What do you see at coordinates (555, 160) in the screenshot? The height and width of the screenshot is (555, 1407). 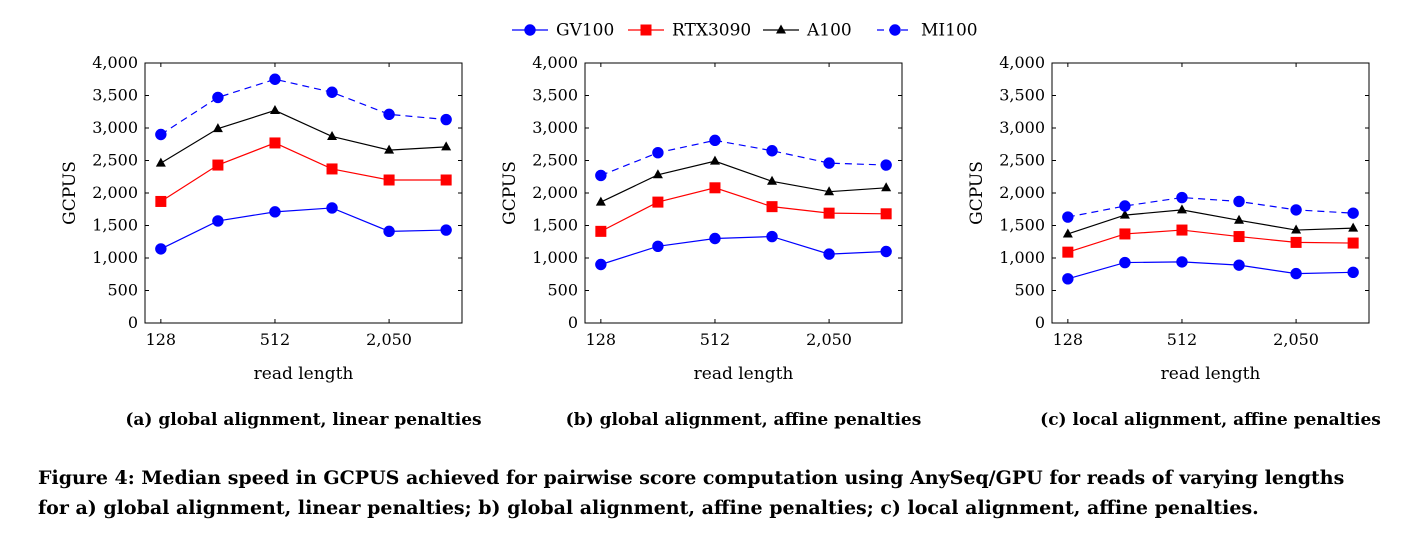 I see `y-tick-label: 2,500` at bounding box center [555, 160].